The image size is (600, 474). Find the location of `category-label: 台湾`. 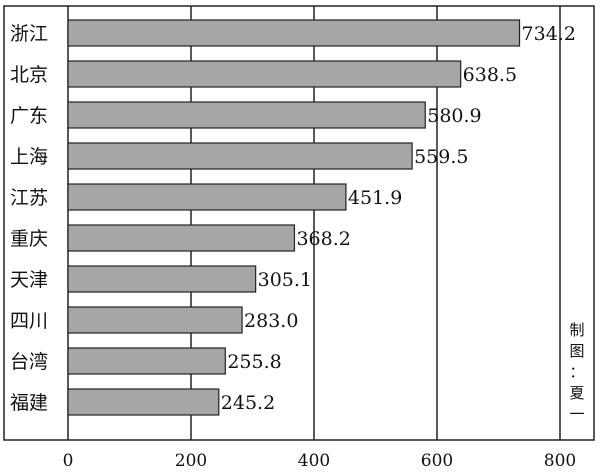

category-label: 台湾 is located at coordinates (29, 362).